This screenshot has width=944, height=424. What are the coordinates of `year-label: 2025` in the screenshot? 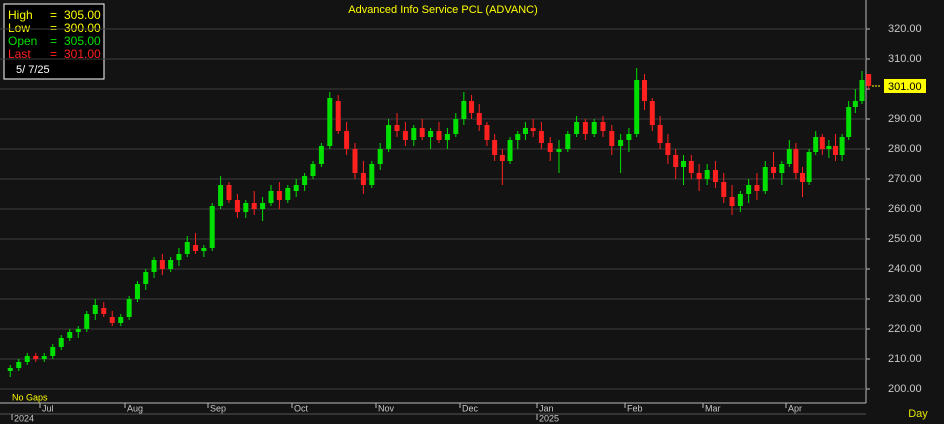 It's located at (549, 418).